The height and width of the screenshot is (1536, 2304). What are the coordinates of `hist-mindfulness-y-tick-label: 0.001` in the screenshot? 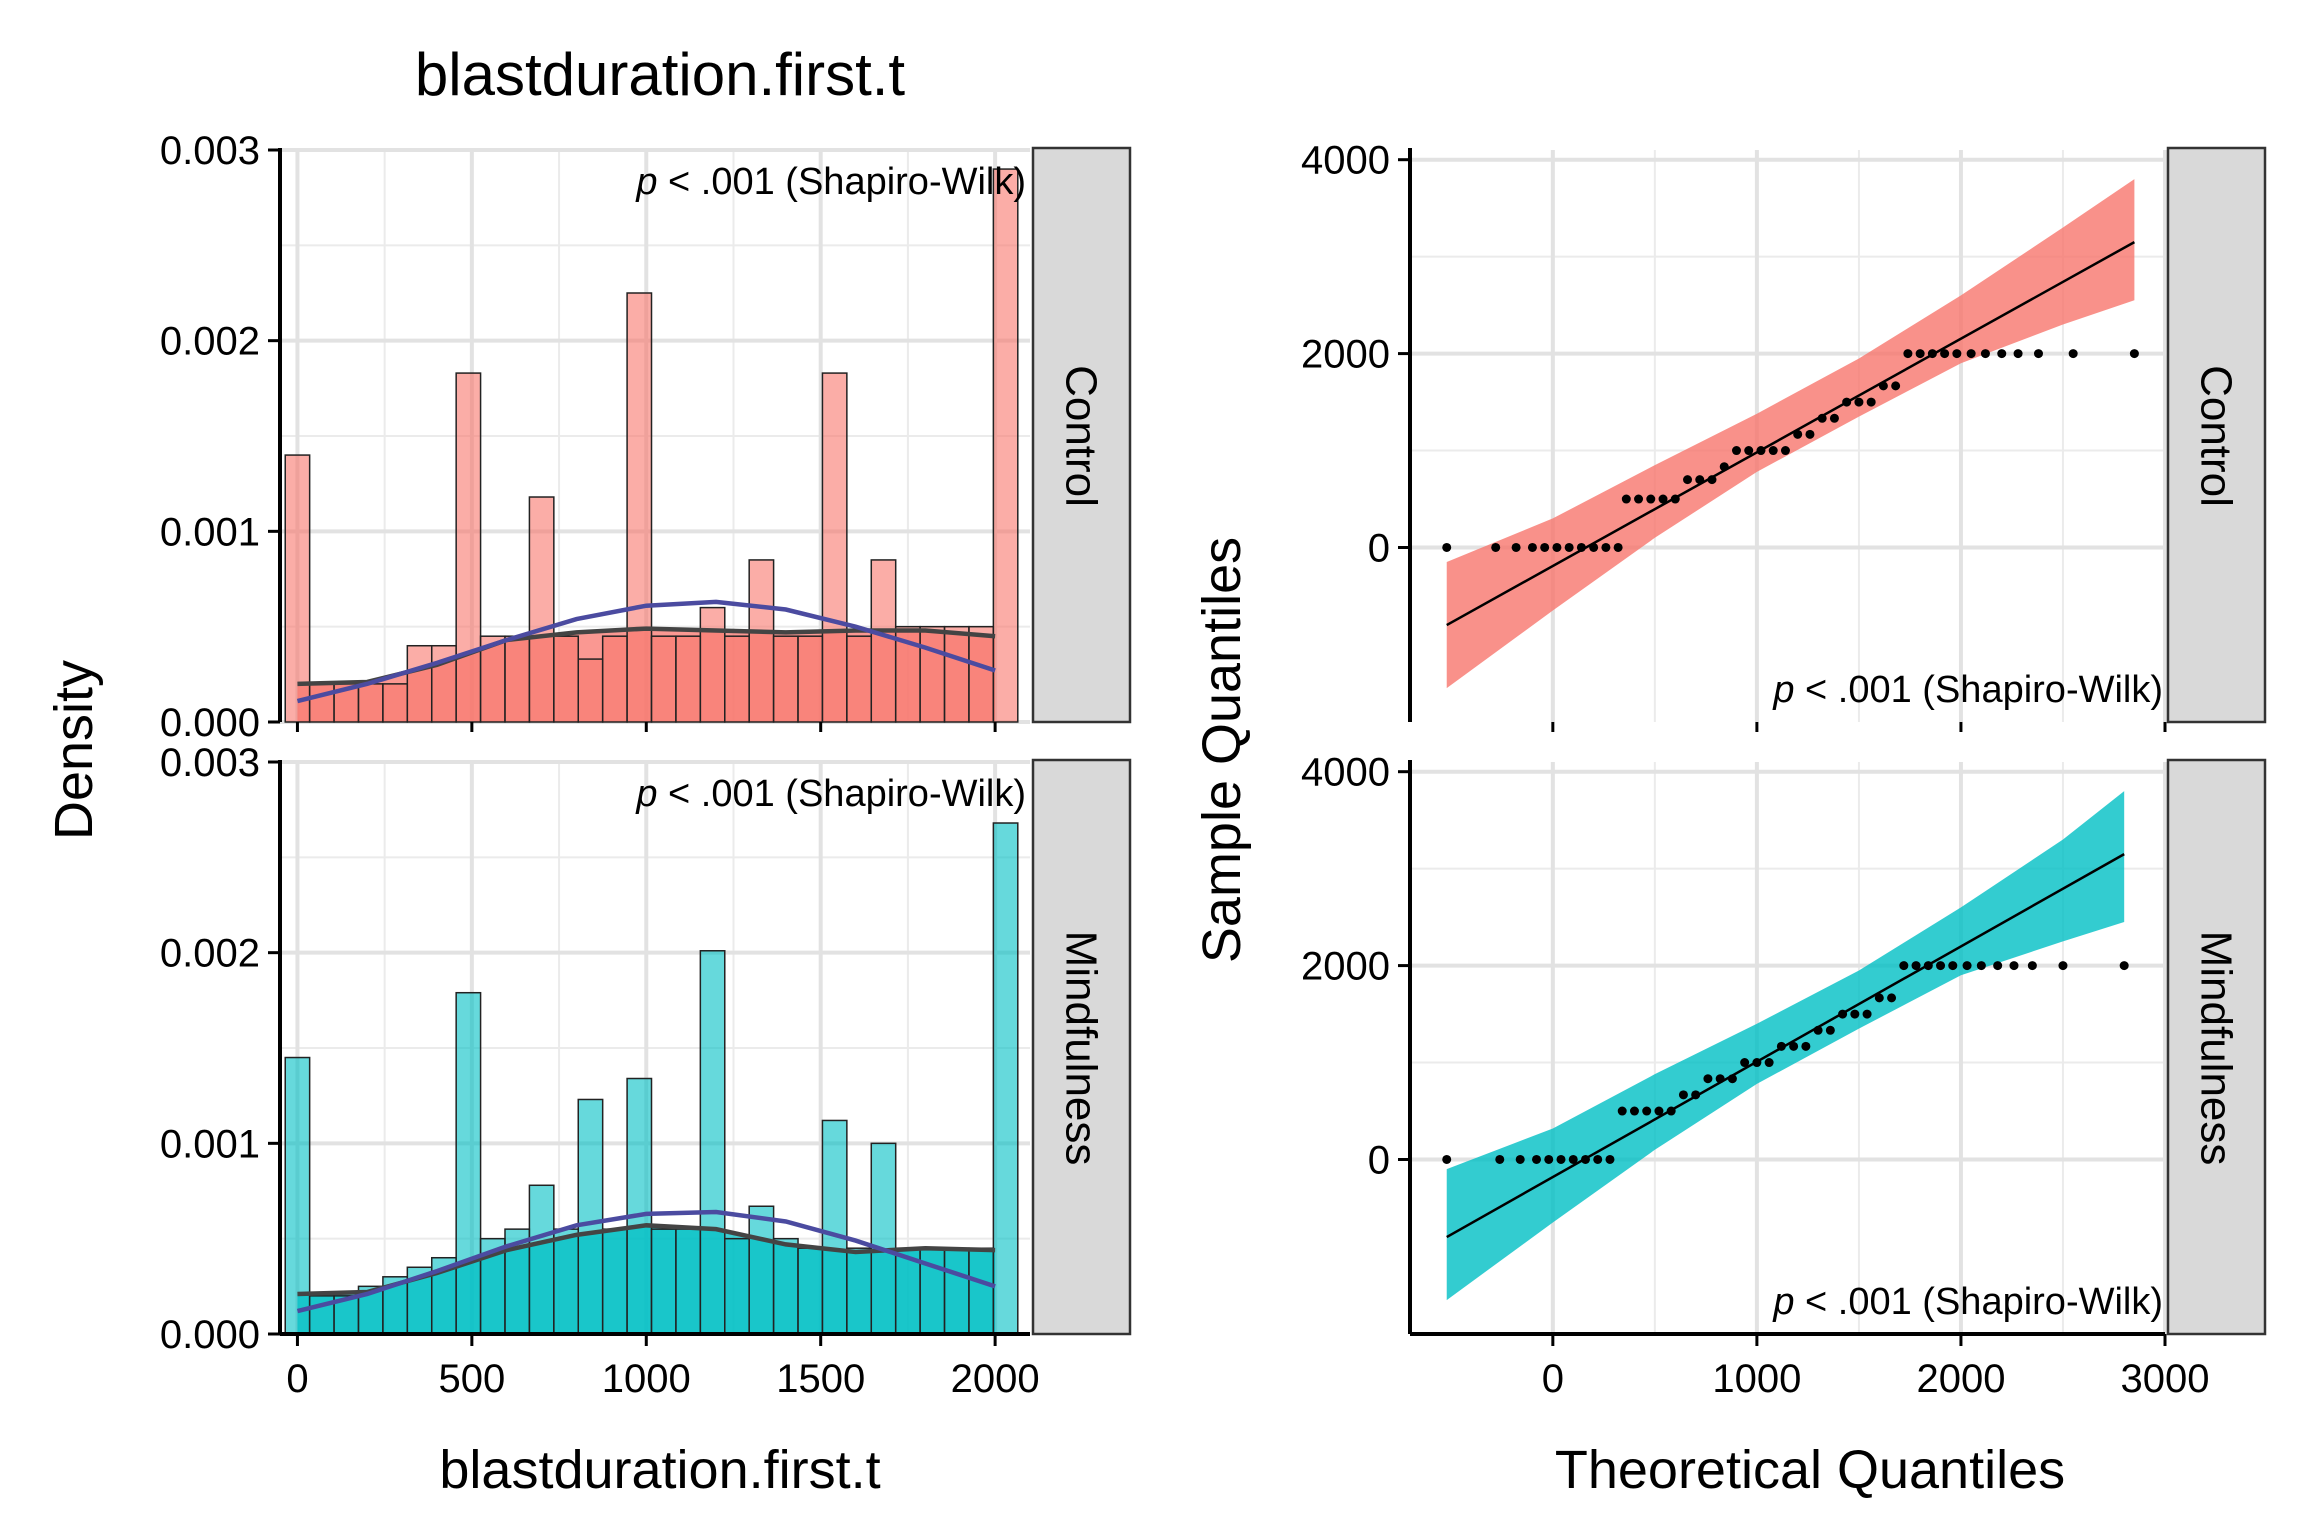 It's located at (210, 1144).